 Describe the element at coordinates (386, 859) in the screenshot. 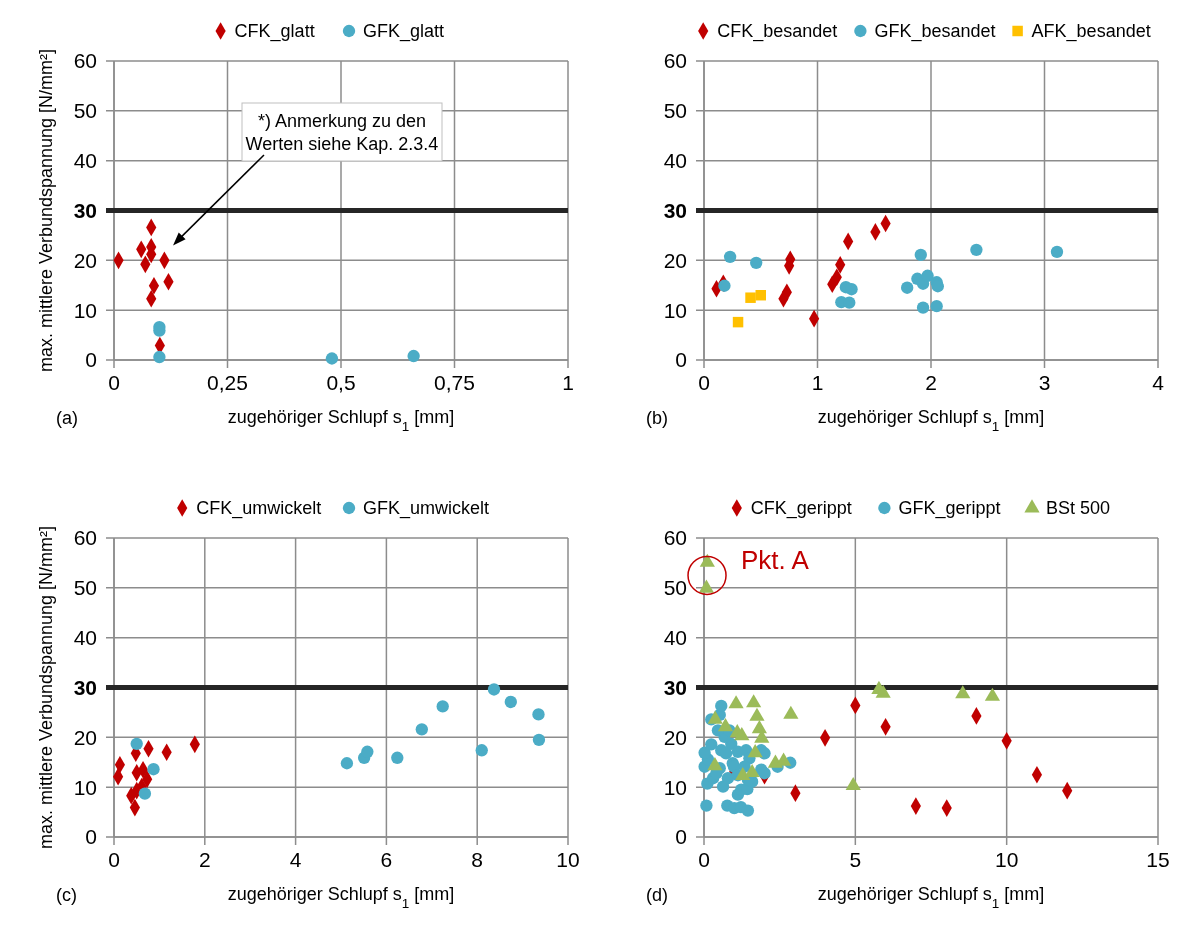

I see `x-tick-label: 6` at that location.